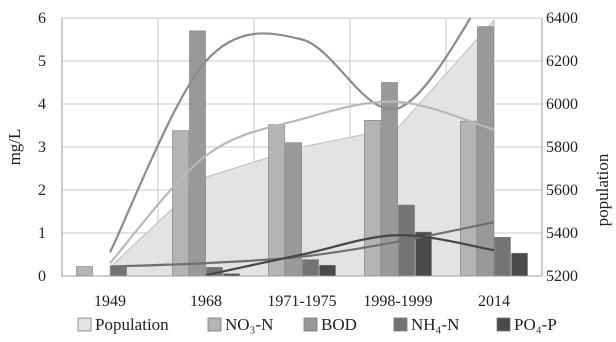  What do you see at coordinates (301, 301) in the screenshot?
I see `x-tick-label: 1971-1975` at bounding box center [301, 301].